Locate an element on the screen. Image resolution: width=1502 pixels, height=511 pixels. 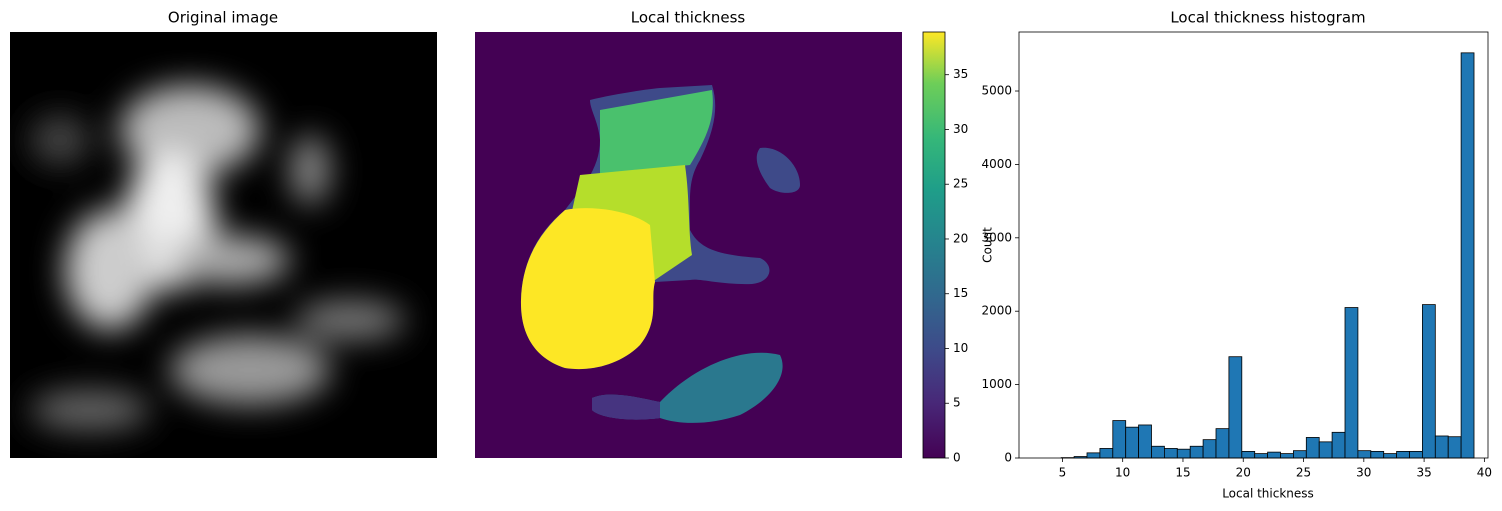
y-tick-label: 5000 is located at coordinates (996, 91).